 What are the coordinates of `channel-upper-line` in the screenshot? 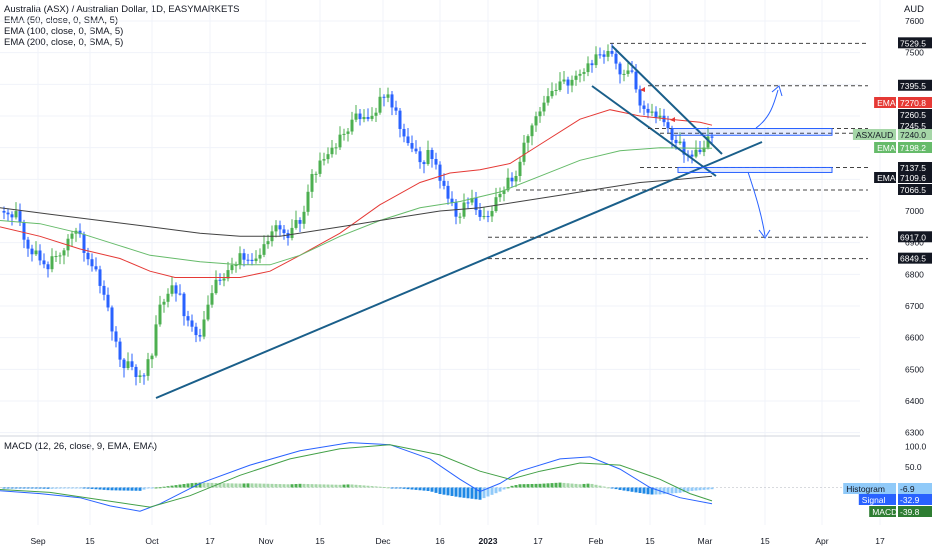 It's located at (667, 100).